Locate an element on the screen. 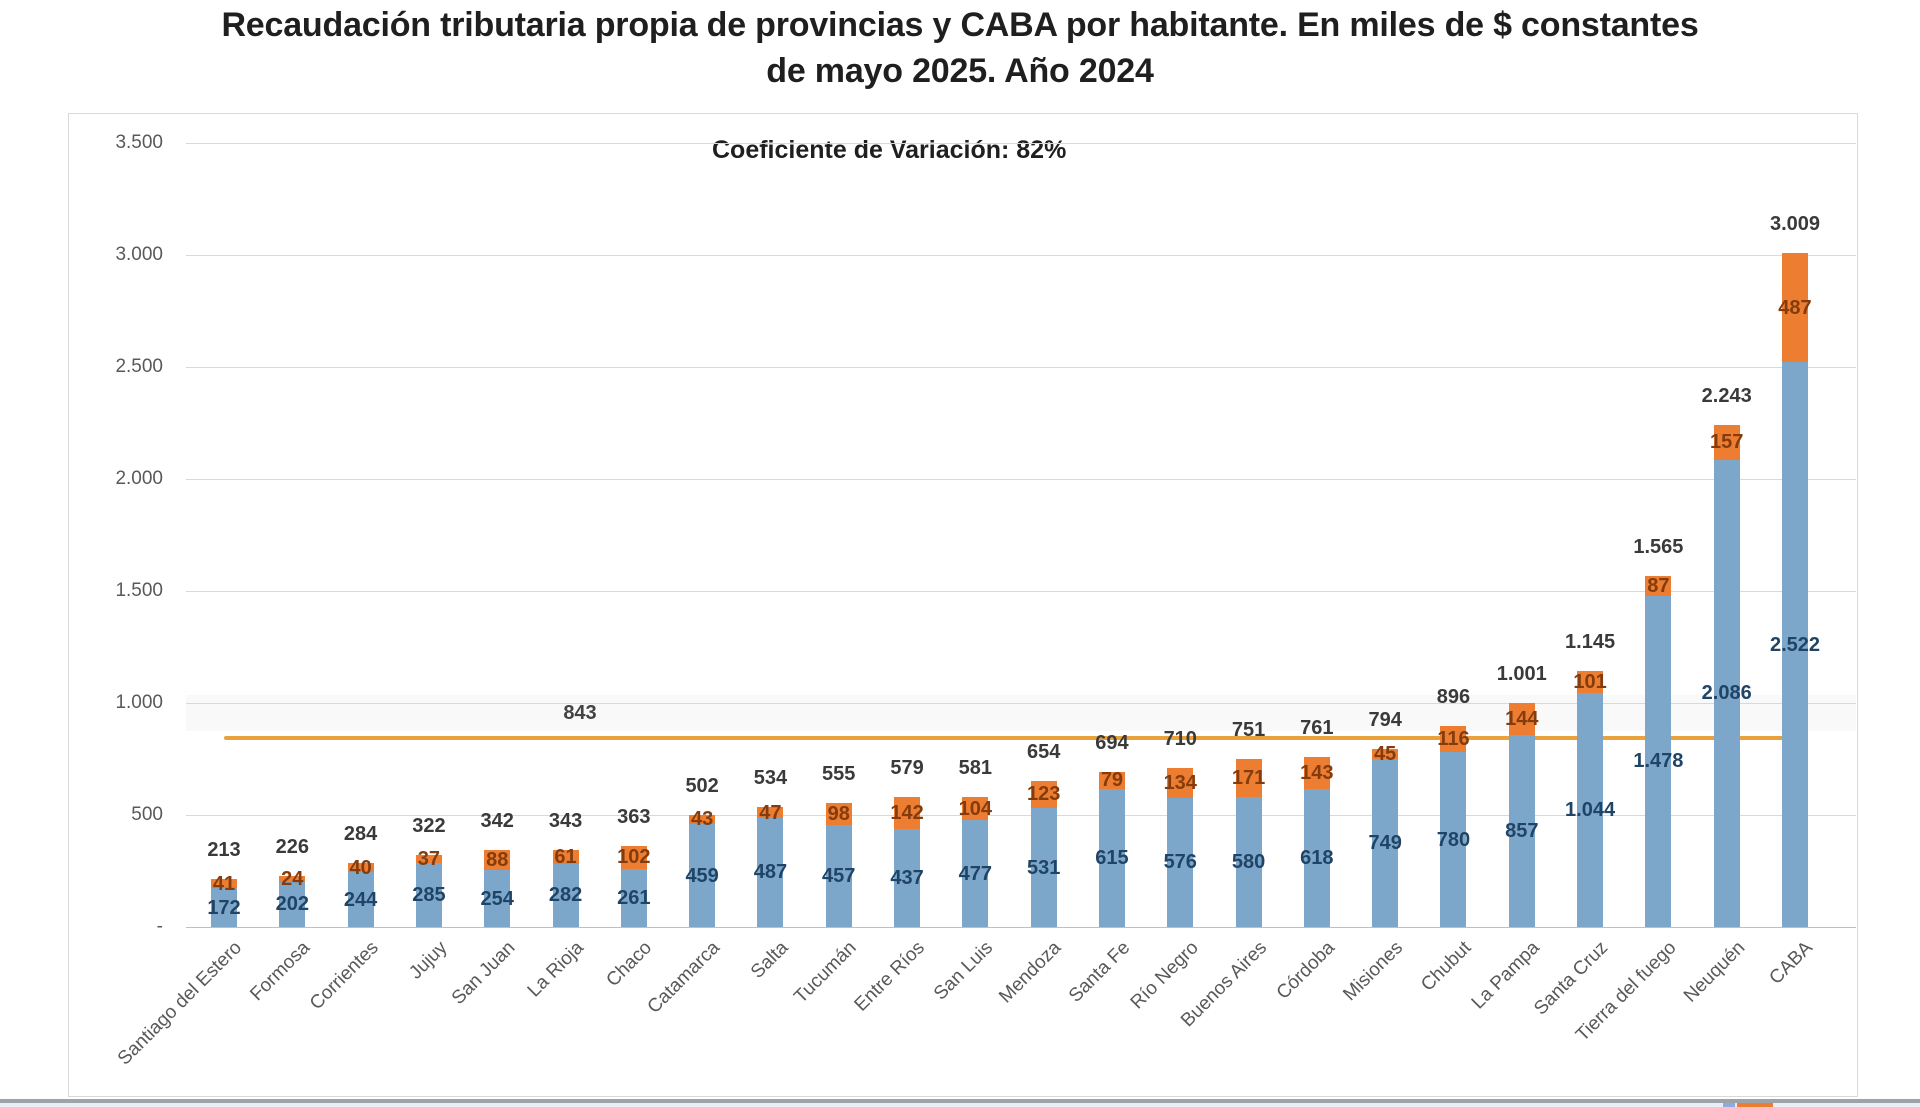 The image size is (1920, 1107). blue-value-label: 576 is located at coordinates (1180, 862).